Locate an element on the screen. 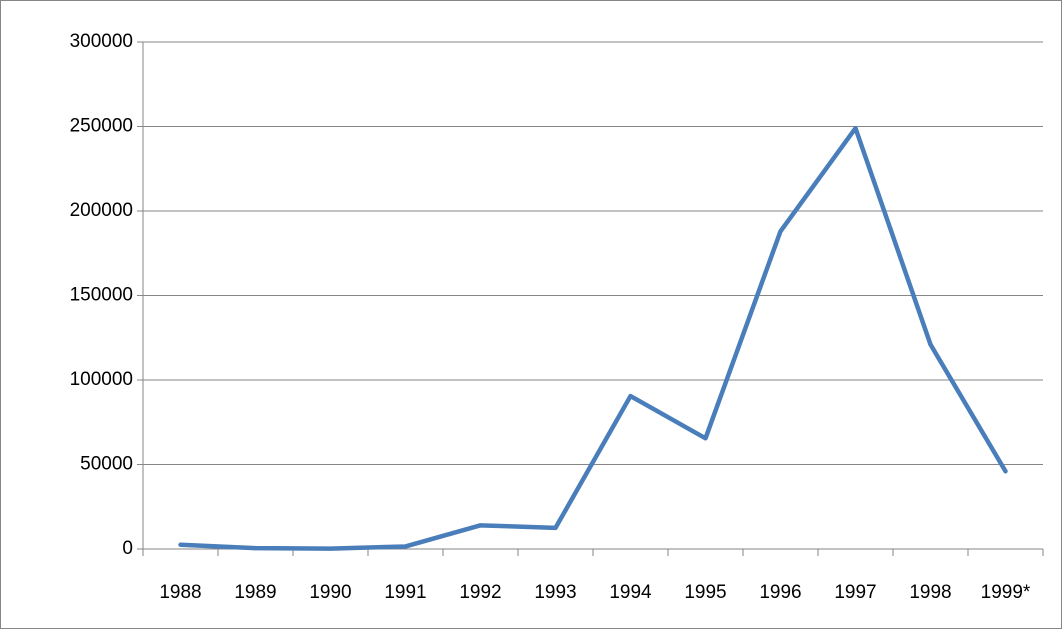  x-tick-label: 1991 is located at coordinates (405, 592).